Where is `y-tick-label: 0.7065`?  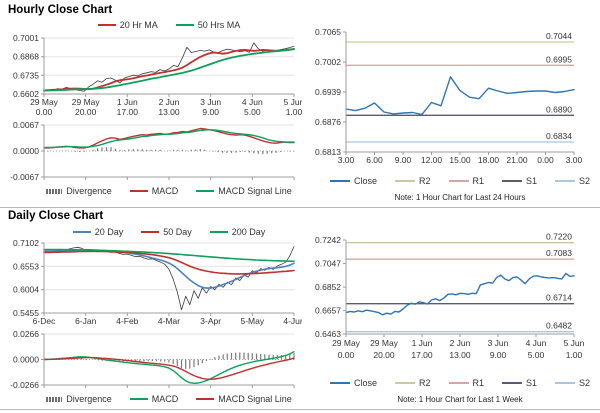
y-tick-label: 0.7065 is located at coordinates (328, 32).